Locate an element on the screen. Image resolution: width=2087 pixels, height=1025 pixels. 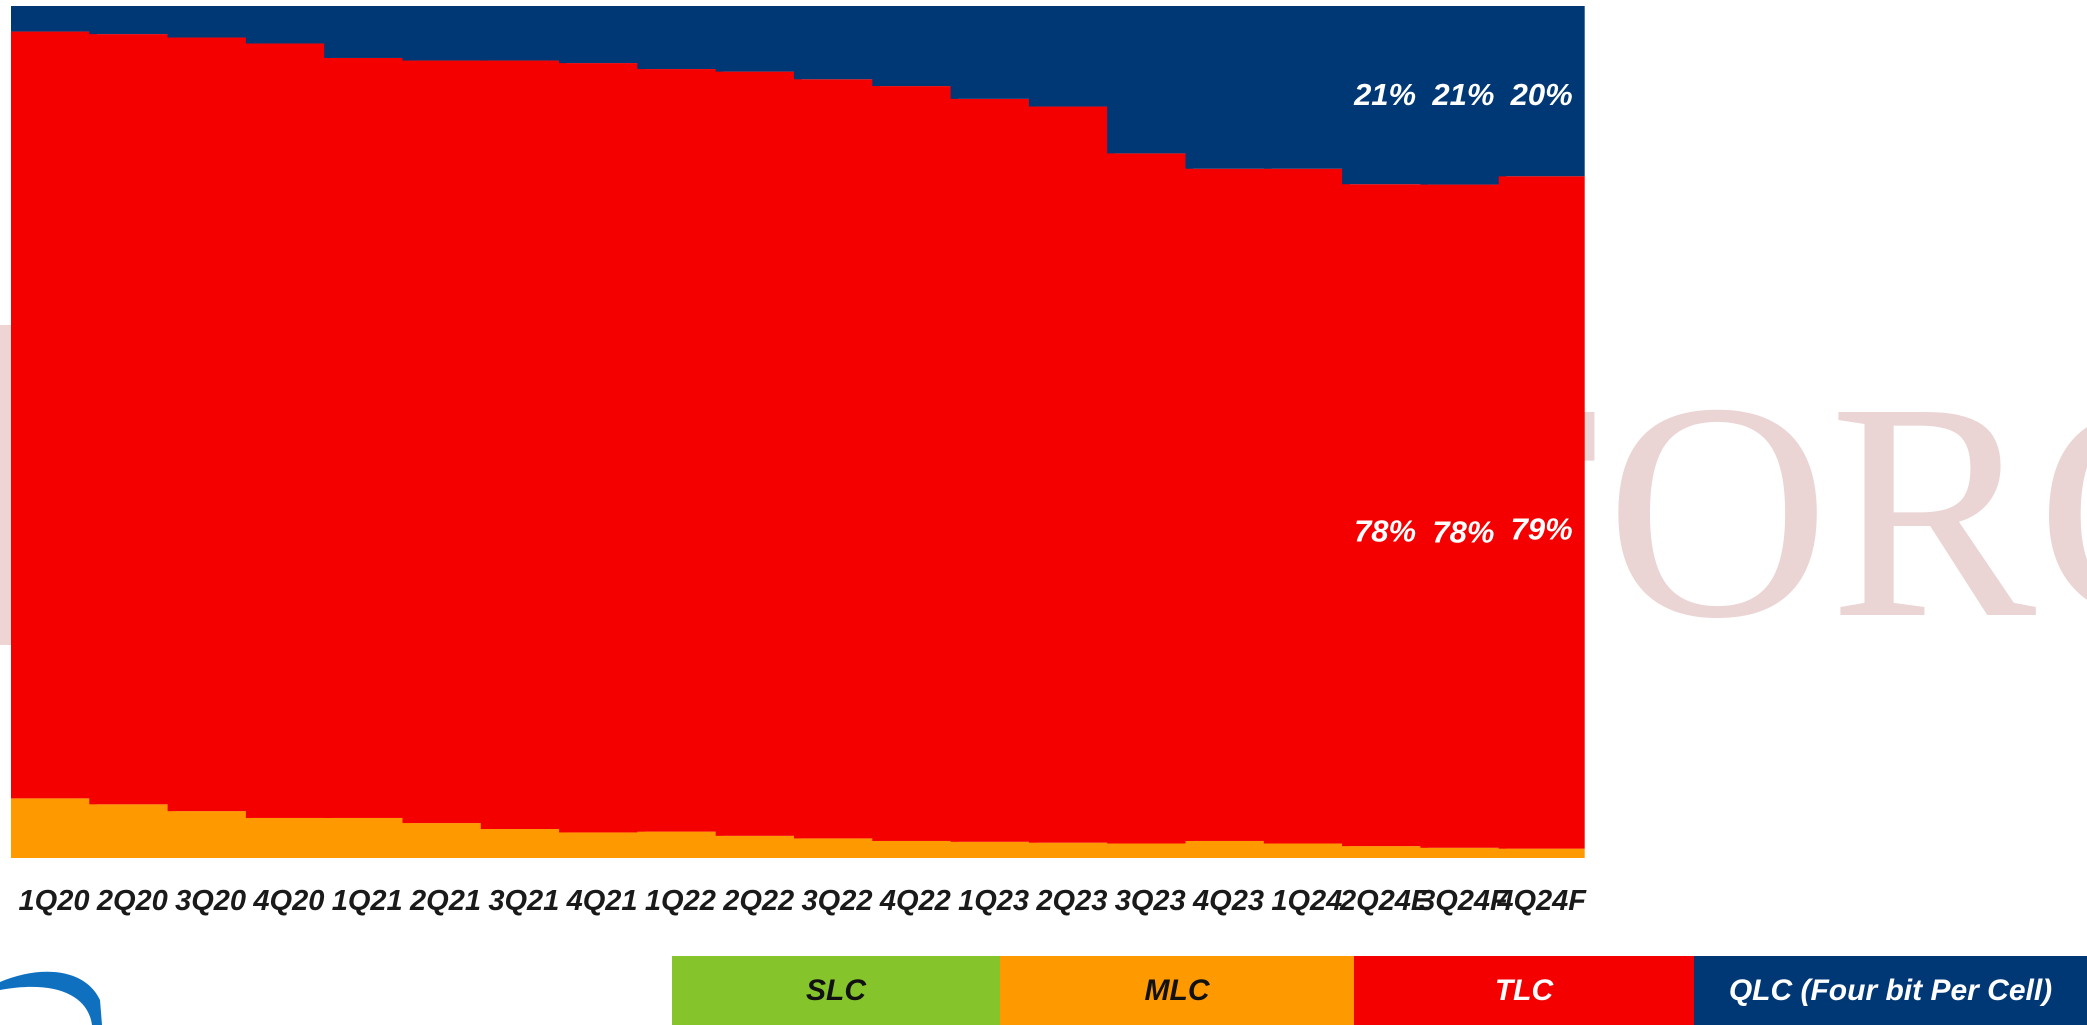
category-label-3q23: 3Q23 is located at coordinates (1150, 901).